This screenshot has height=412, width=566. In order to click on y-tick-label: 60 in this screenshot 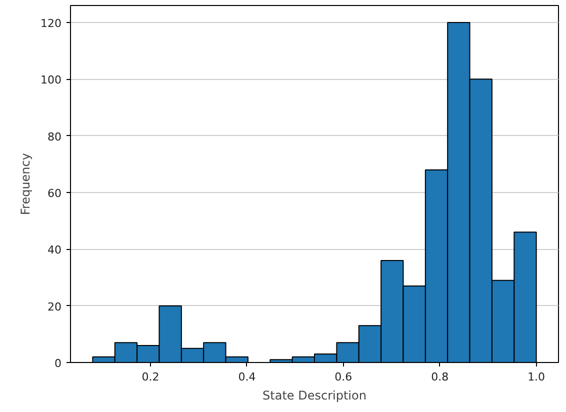, I will do `click(55, 193)`.